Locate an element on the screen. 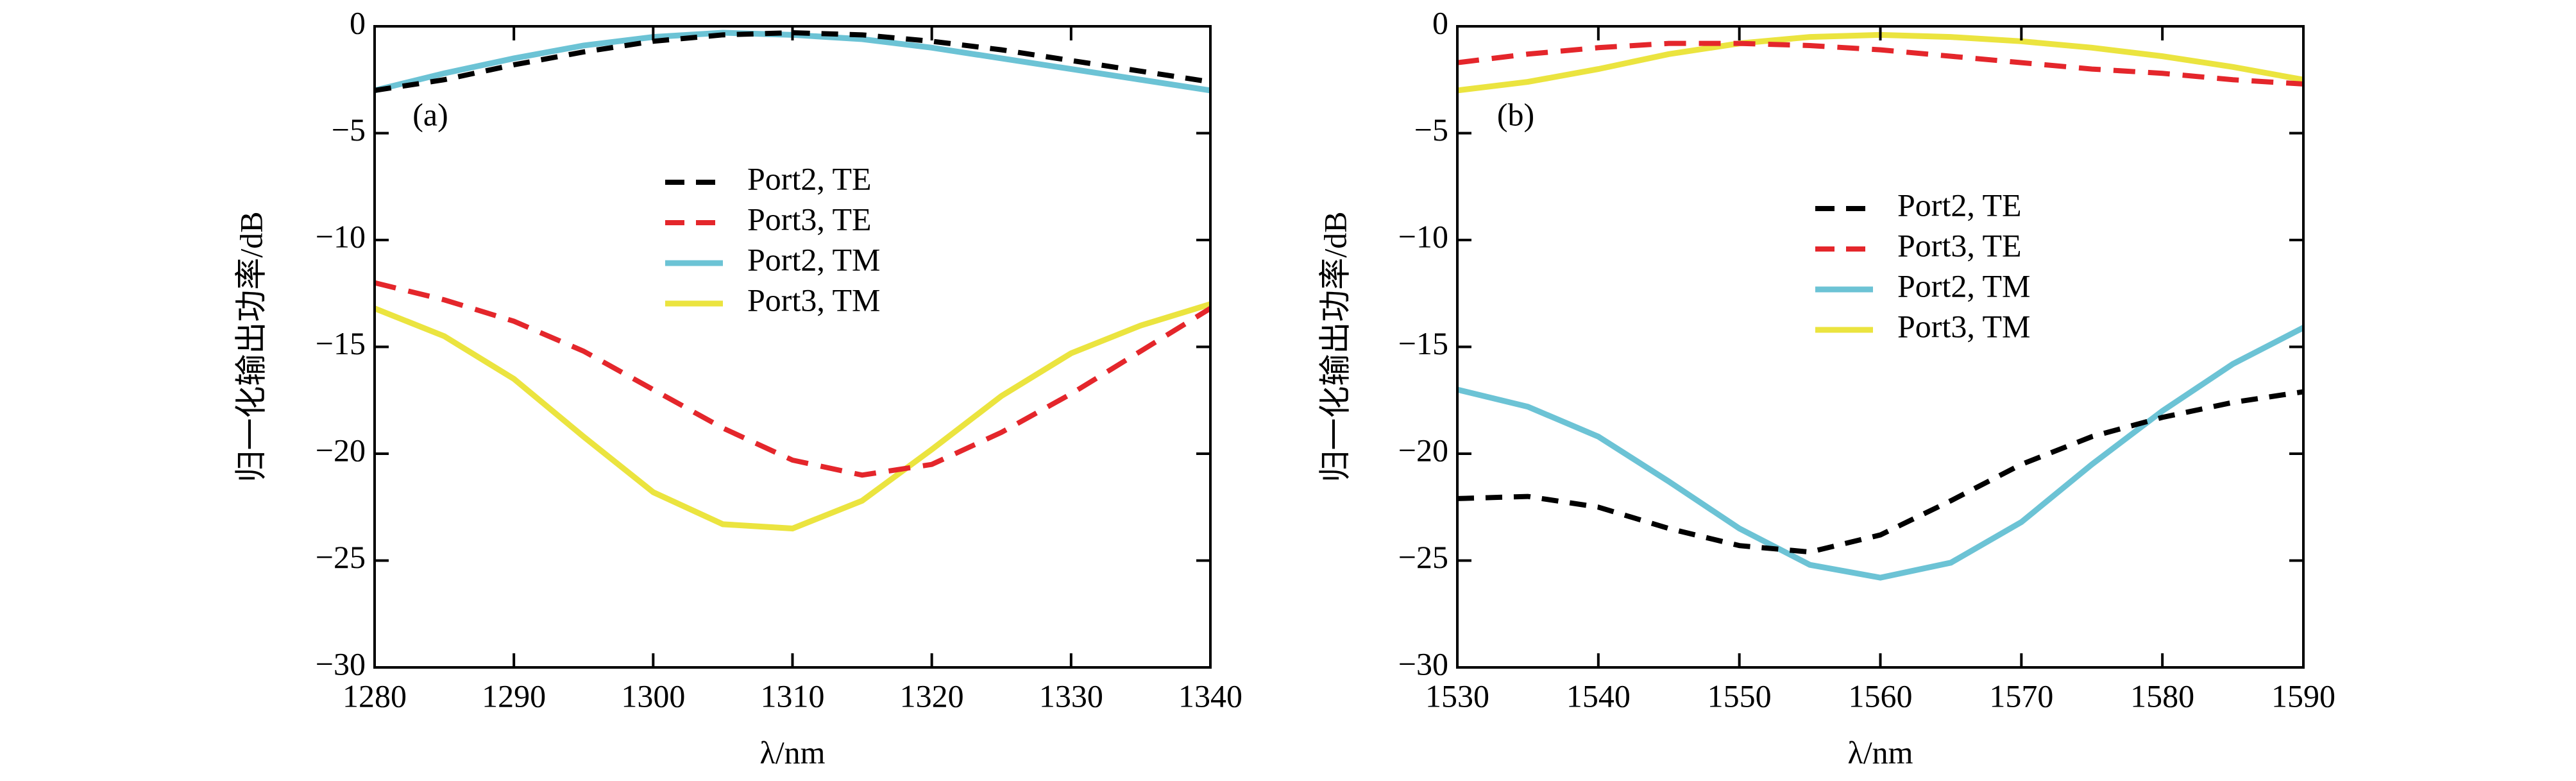  panel-label: (b) is located at coordinates (1515, 114).